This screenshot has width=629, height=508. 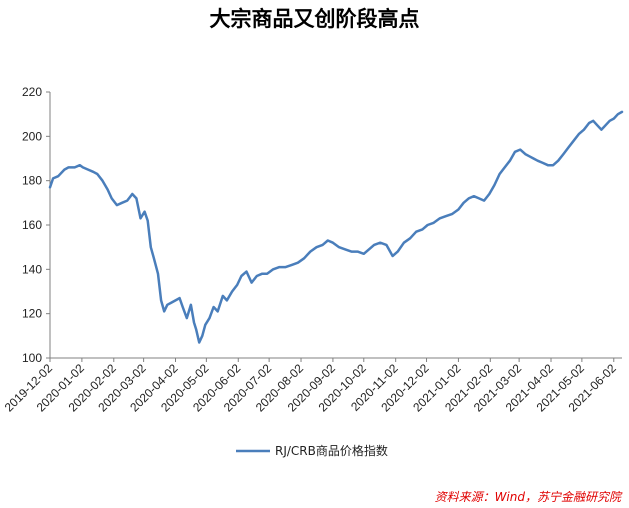 I want to click on y-tick-label: 140, so click(x=32, y=269).